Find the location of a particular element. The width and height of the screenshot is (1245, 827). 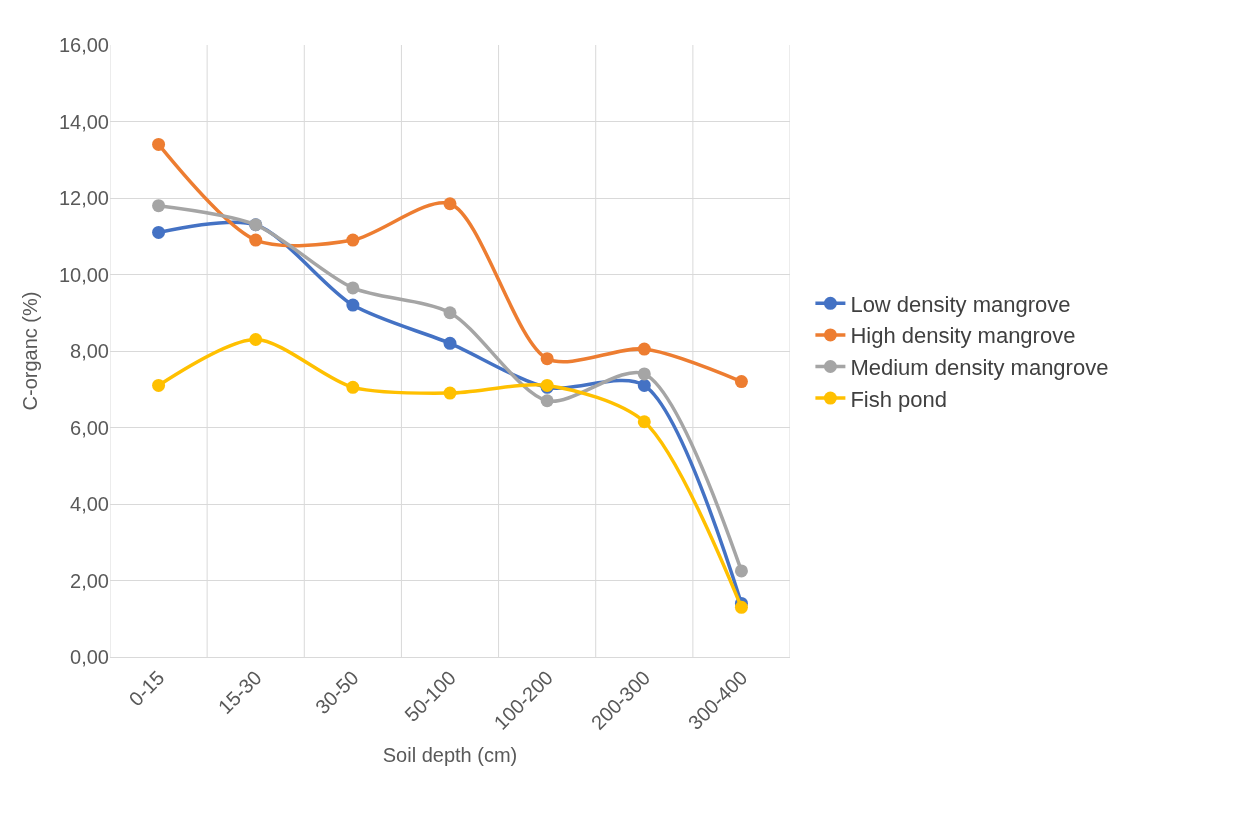

legend-label: Fish pond is located at coordinates (899, 399).